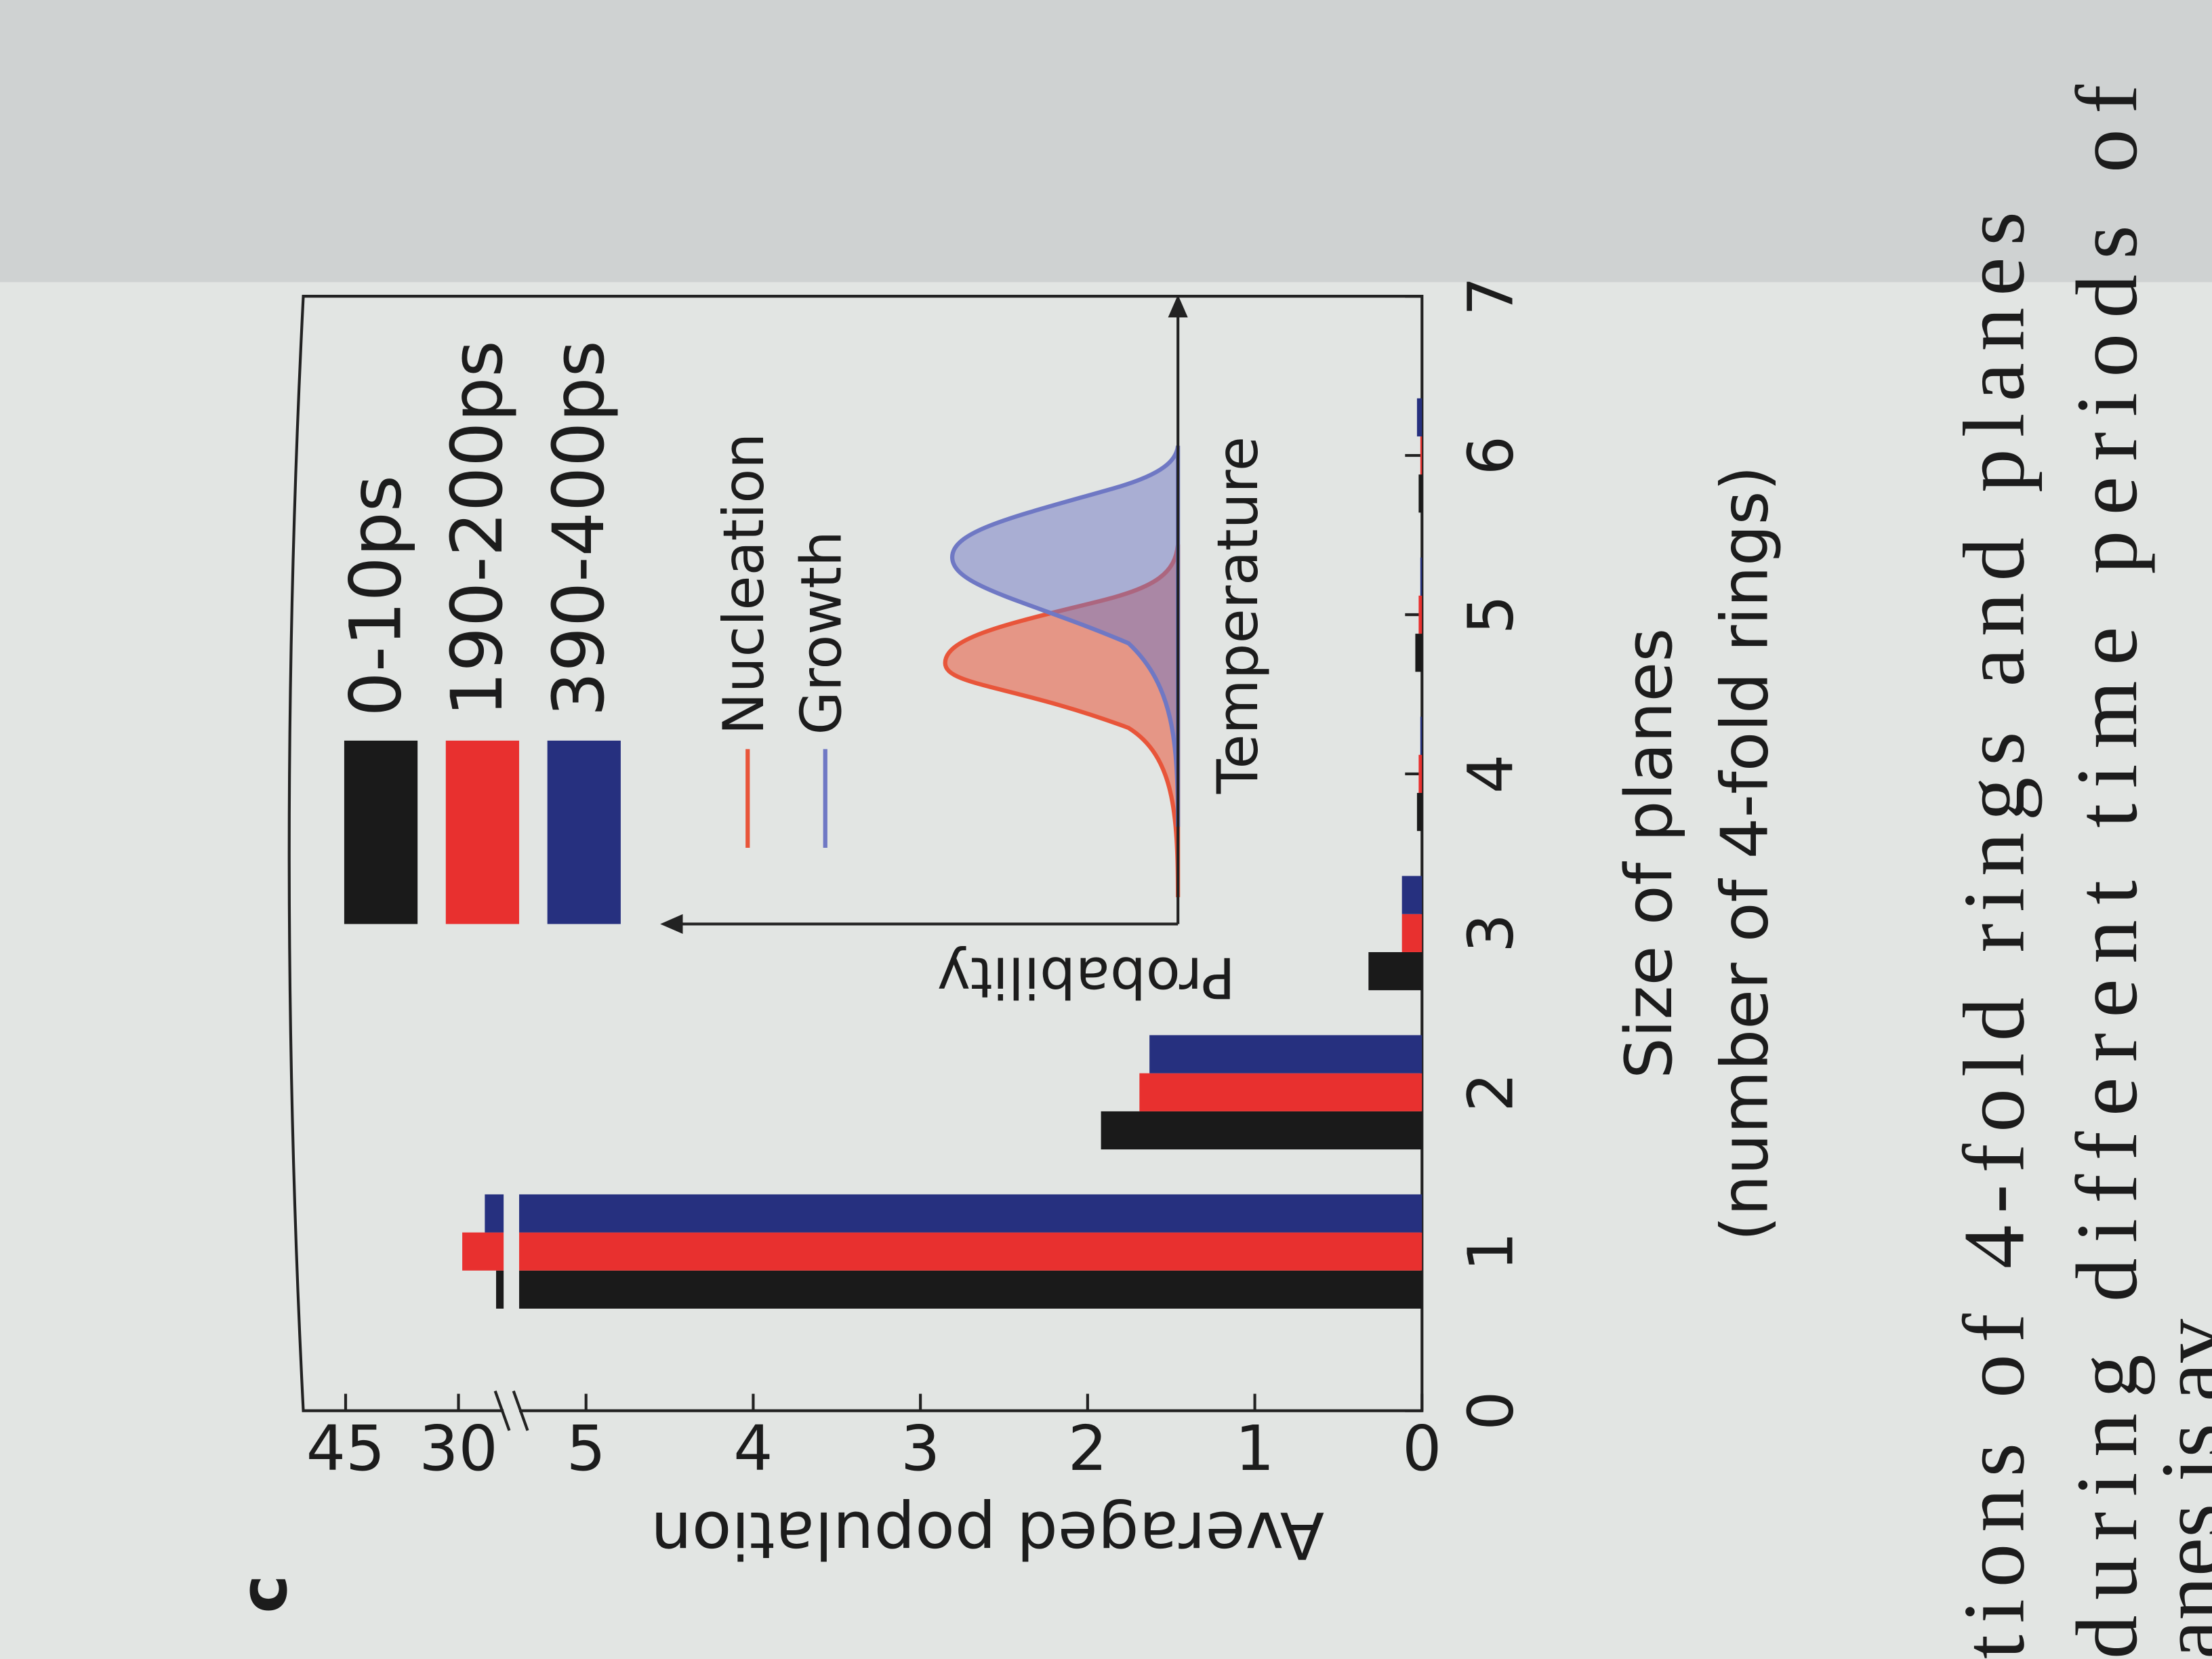 This screenshot has width=2212, height=1659. Describe the element at coordinates (1065, 636) in the screenshot. I see `growth-curve` at that location.